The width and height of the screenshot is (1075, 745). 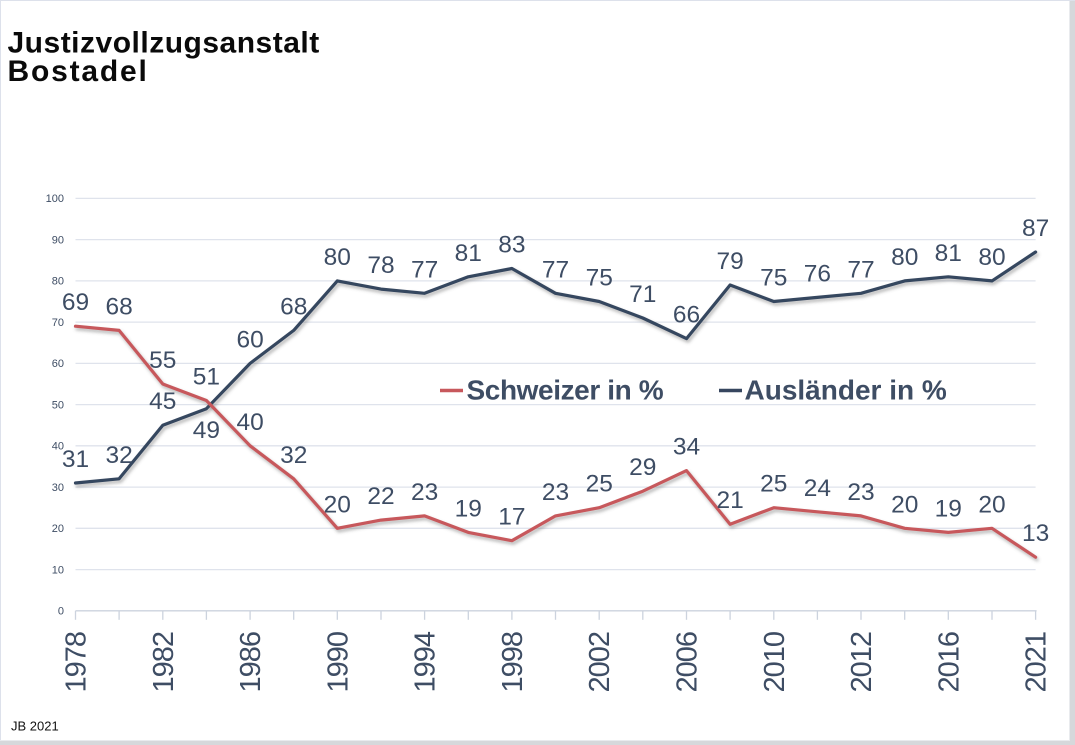 What do you see at coordinates (1035, 228) in the screenshot?
I see `svg-text: 87` at bounding box center [1035, 228].